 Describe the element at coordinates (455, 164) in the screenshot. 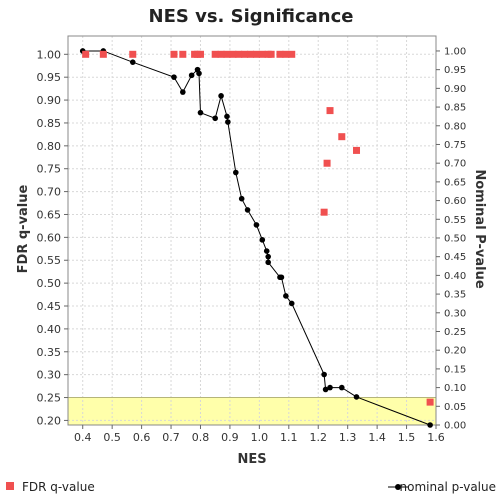

I see `y2-tick-label: 0.70` at that location.